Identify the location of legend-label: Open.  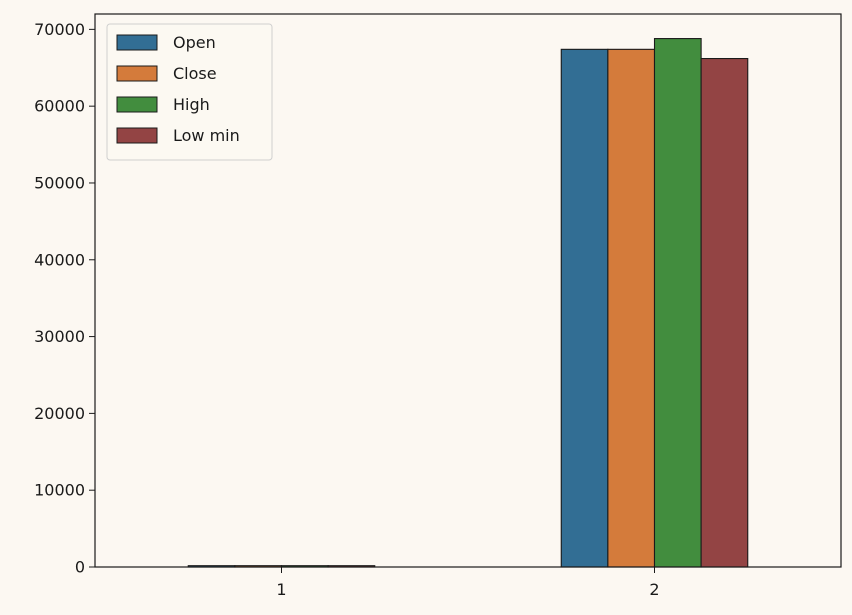
(194, 42).